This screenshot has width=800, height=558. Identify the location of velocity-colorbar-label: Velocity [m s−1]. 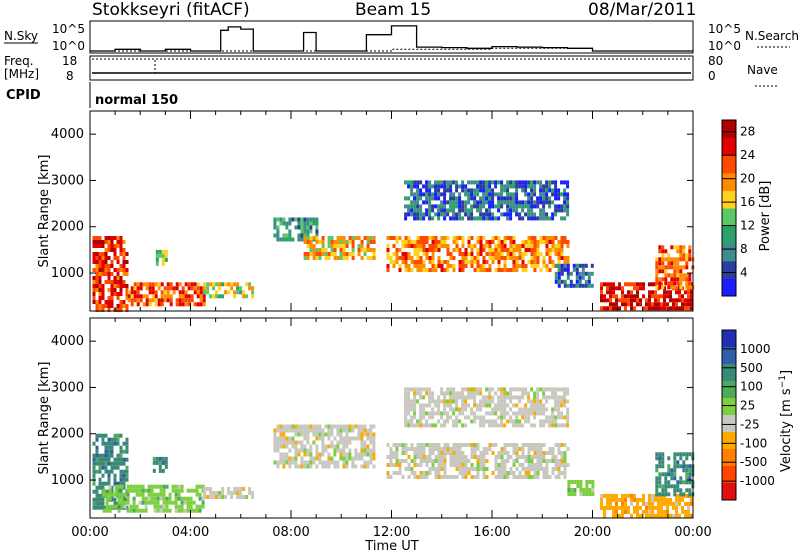
(786, 421).